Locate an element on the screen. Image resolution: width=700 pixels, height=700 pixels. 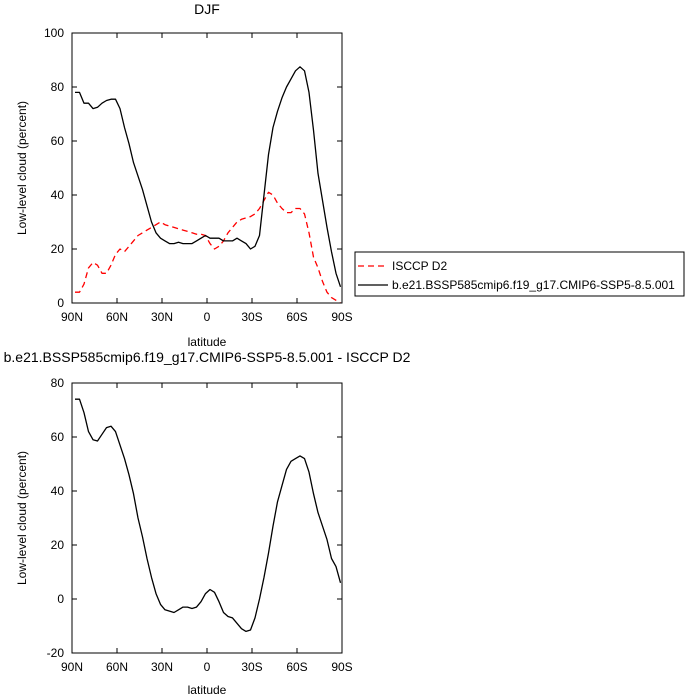
top-y-tick-label: 0 is located at coordinates (60, 303).